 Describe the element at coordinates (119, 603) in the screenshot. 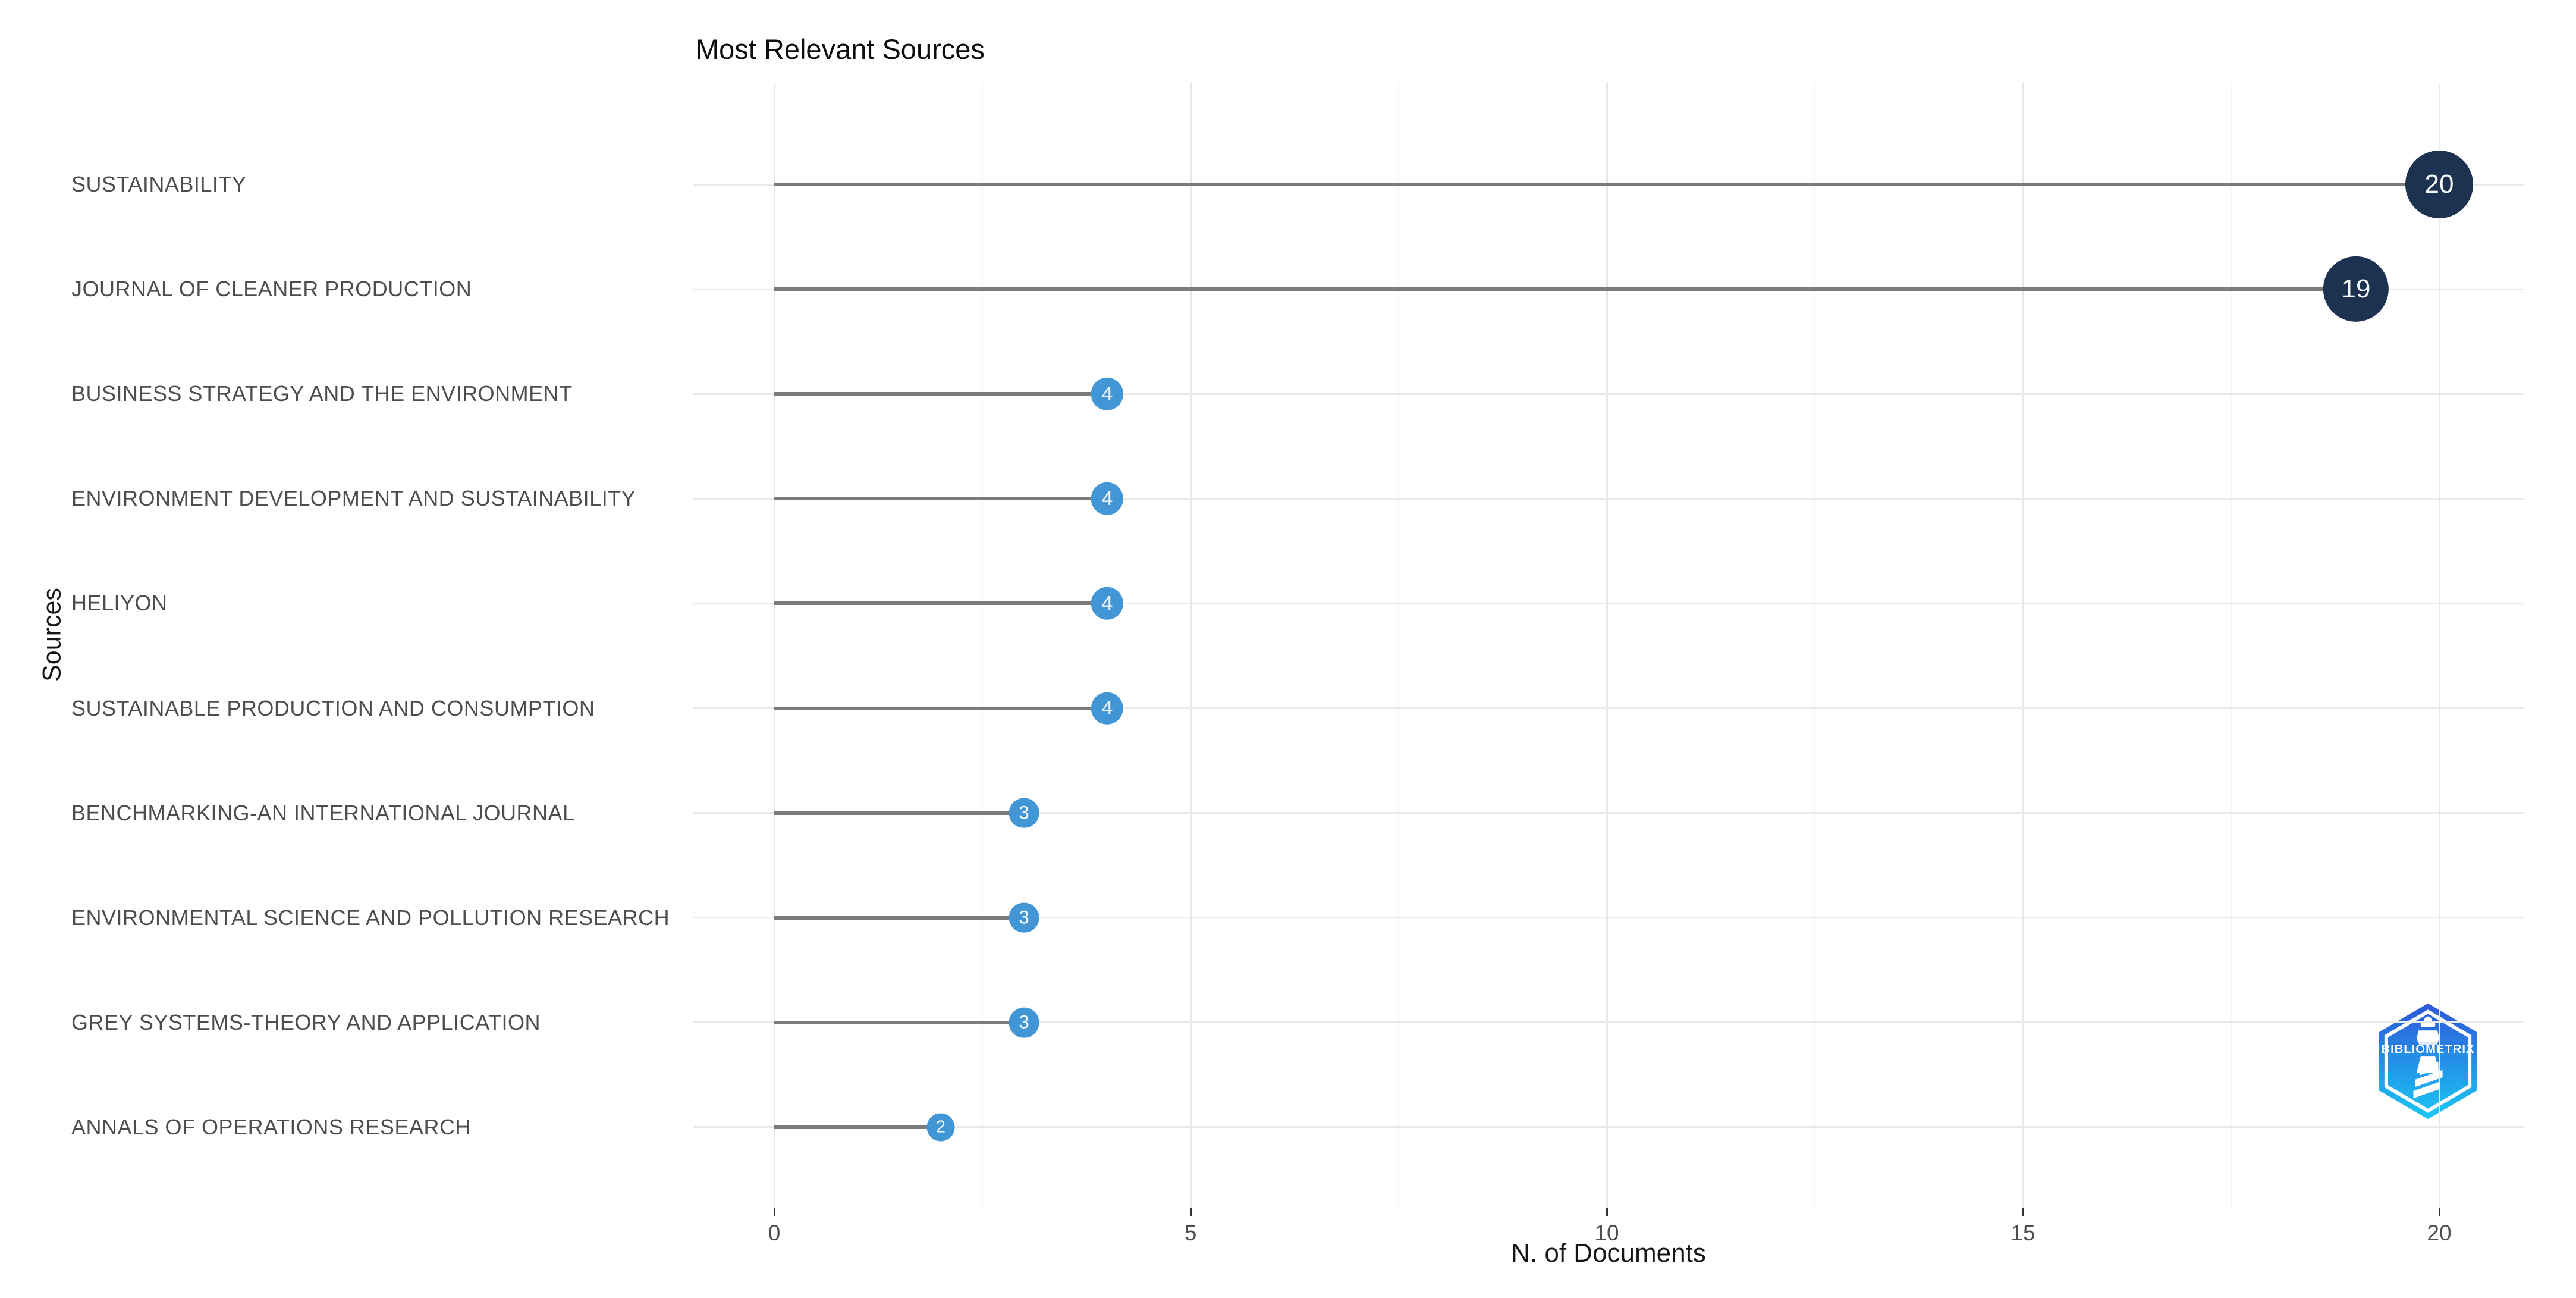

I see `category-label: HELIYON` at that location.